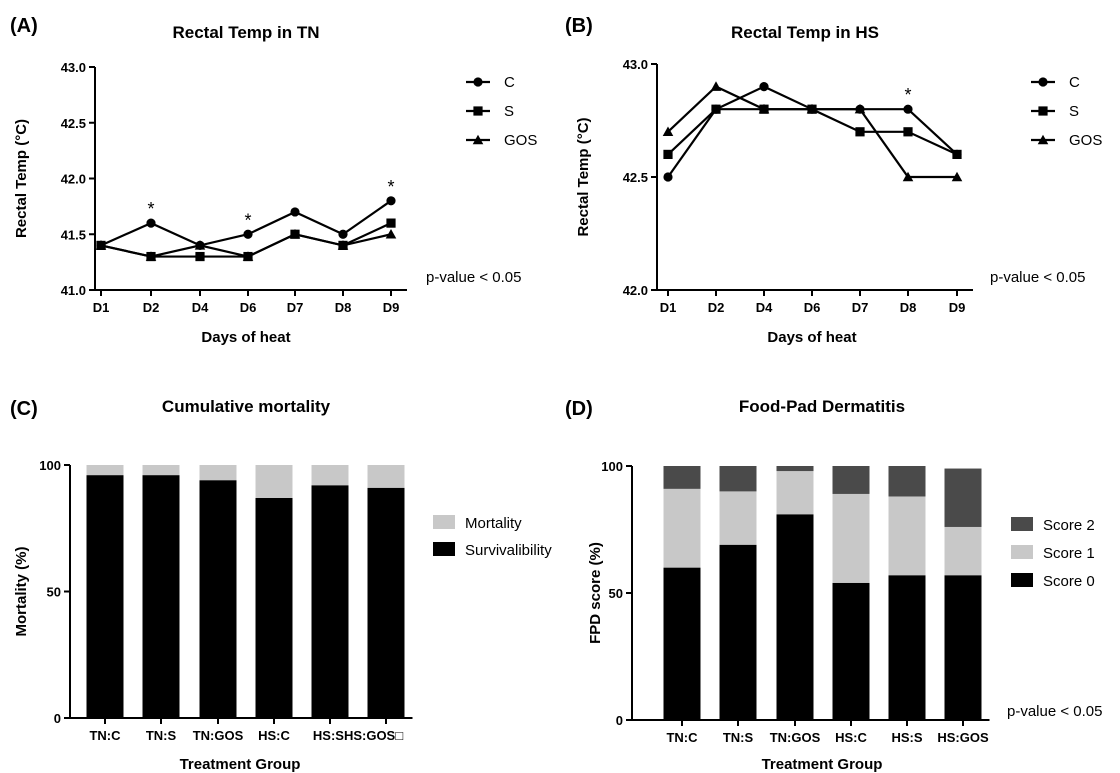 The image size is (1120, 773). I want to click on legend-label: S, so click(1074, 111).